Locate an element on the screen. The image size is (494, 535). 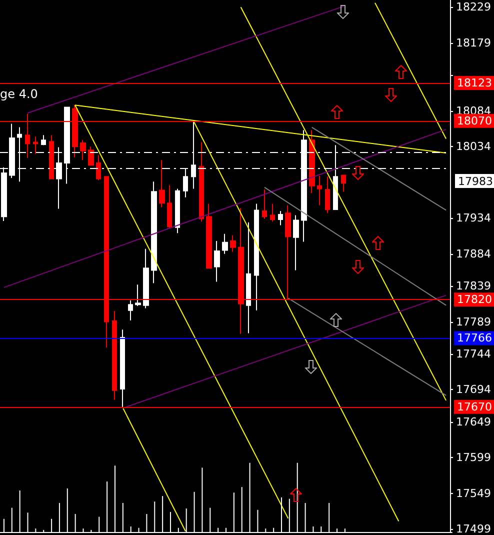
ref-line-label: 18123 is located at coordinates (474, 83).